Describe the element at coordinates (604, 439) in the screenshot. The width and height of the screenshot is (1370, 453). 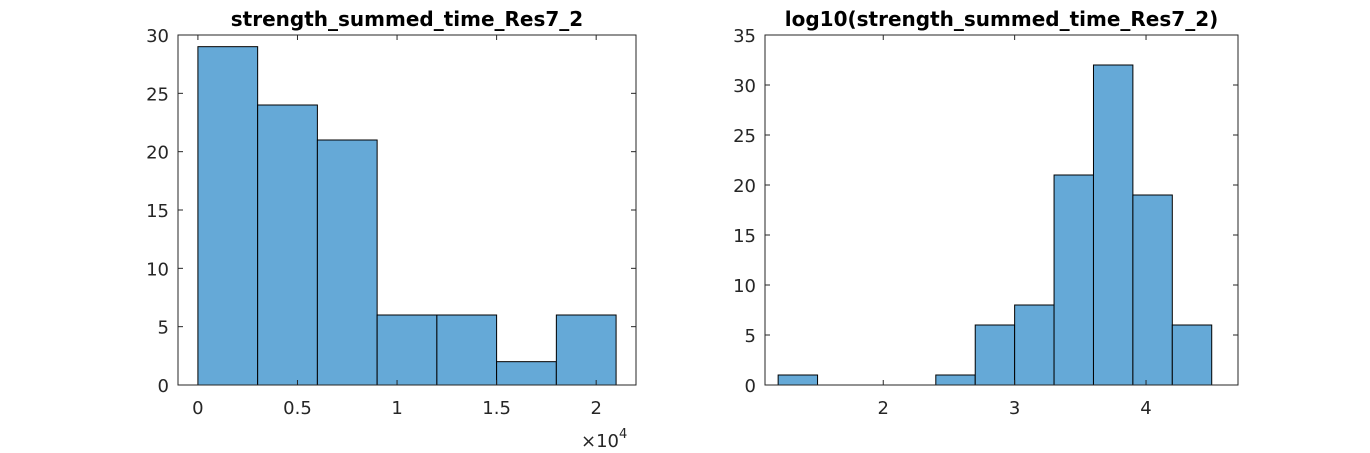
I see `x-exponent-label: ×10⁴` at that location.